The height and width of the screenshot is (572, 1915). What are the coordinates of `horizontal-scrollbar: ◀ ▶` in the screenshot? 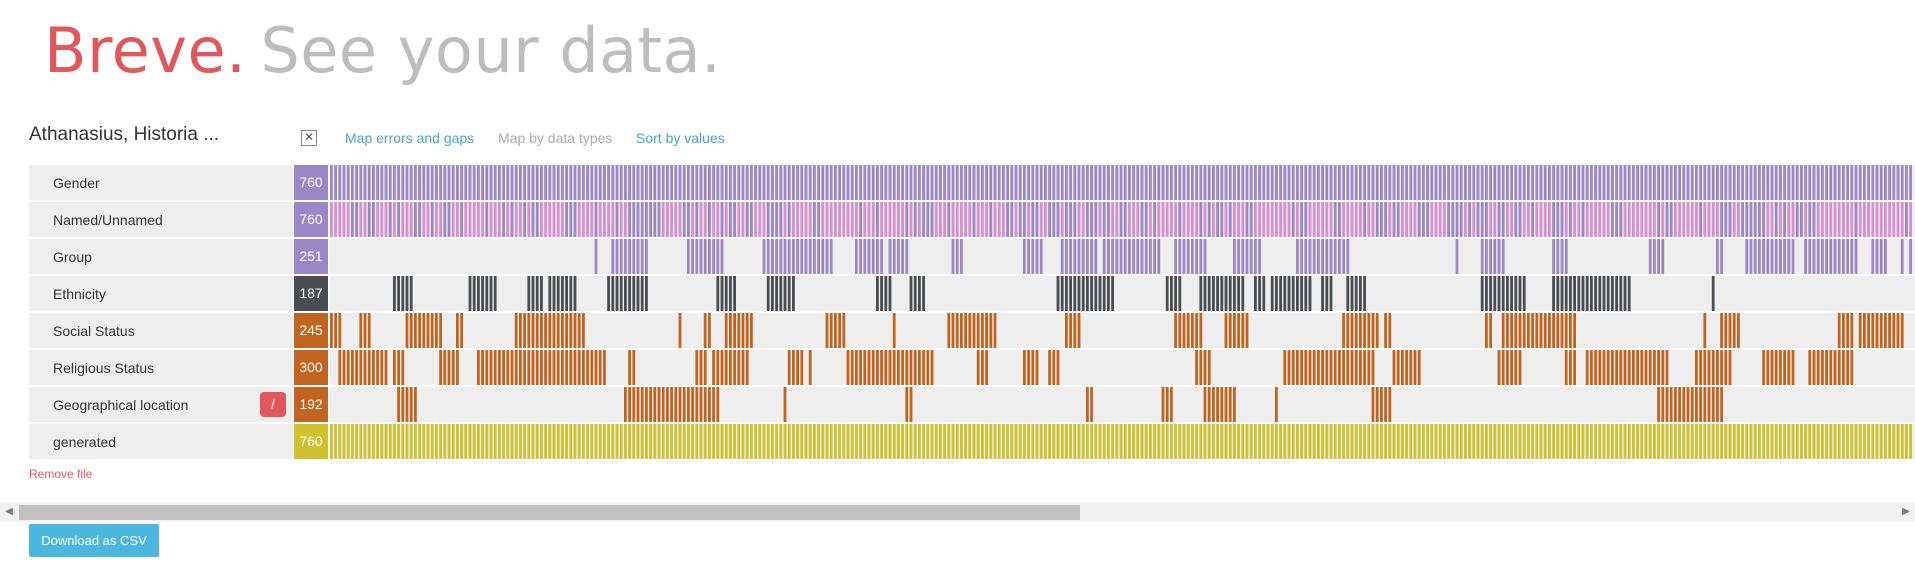 It's located at (957, 512).